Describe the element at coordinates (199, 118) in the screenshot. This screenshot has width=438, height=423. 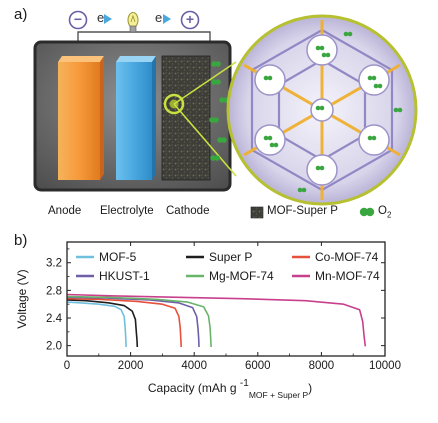
I see `cathode-block` at that location.